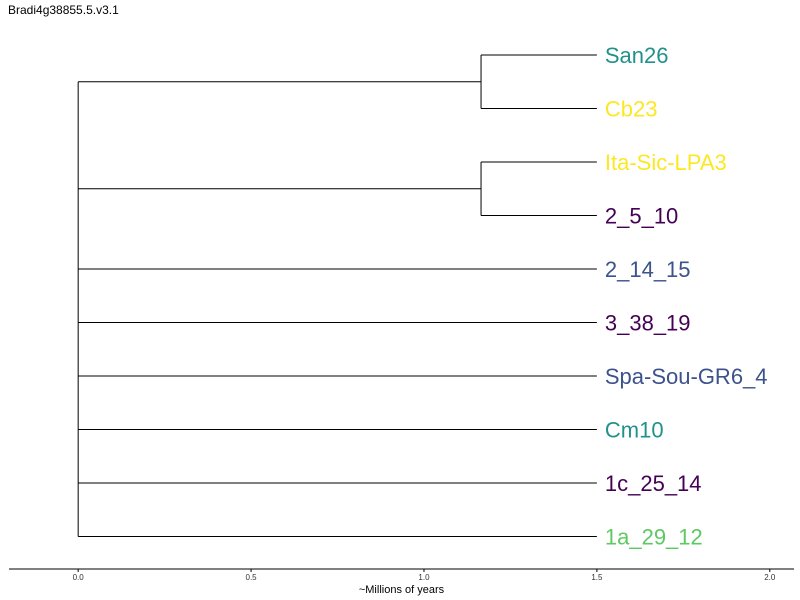 Image resolution: width=800 pixels, height=600 pixels. What do you see at coordinates (641, 216) in the screenshot?
I see `leaf-label: 2_5_10` at bounding box center [641, 216].